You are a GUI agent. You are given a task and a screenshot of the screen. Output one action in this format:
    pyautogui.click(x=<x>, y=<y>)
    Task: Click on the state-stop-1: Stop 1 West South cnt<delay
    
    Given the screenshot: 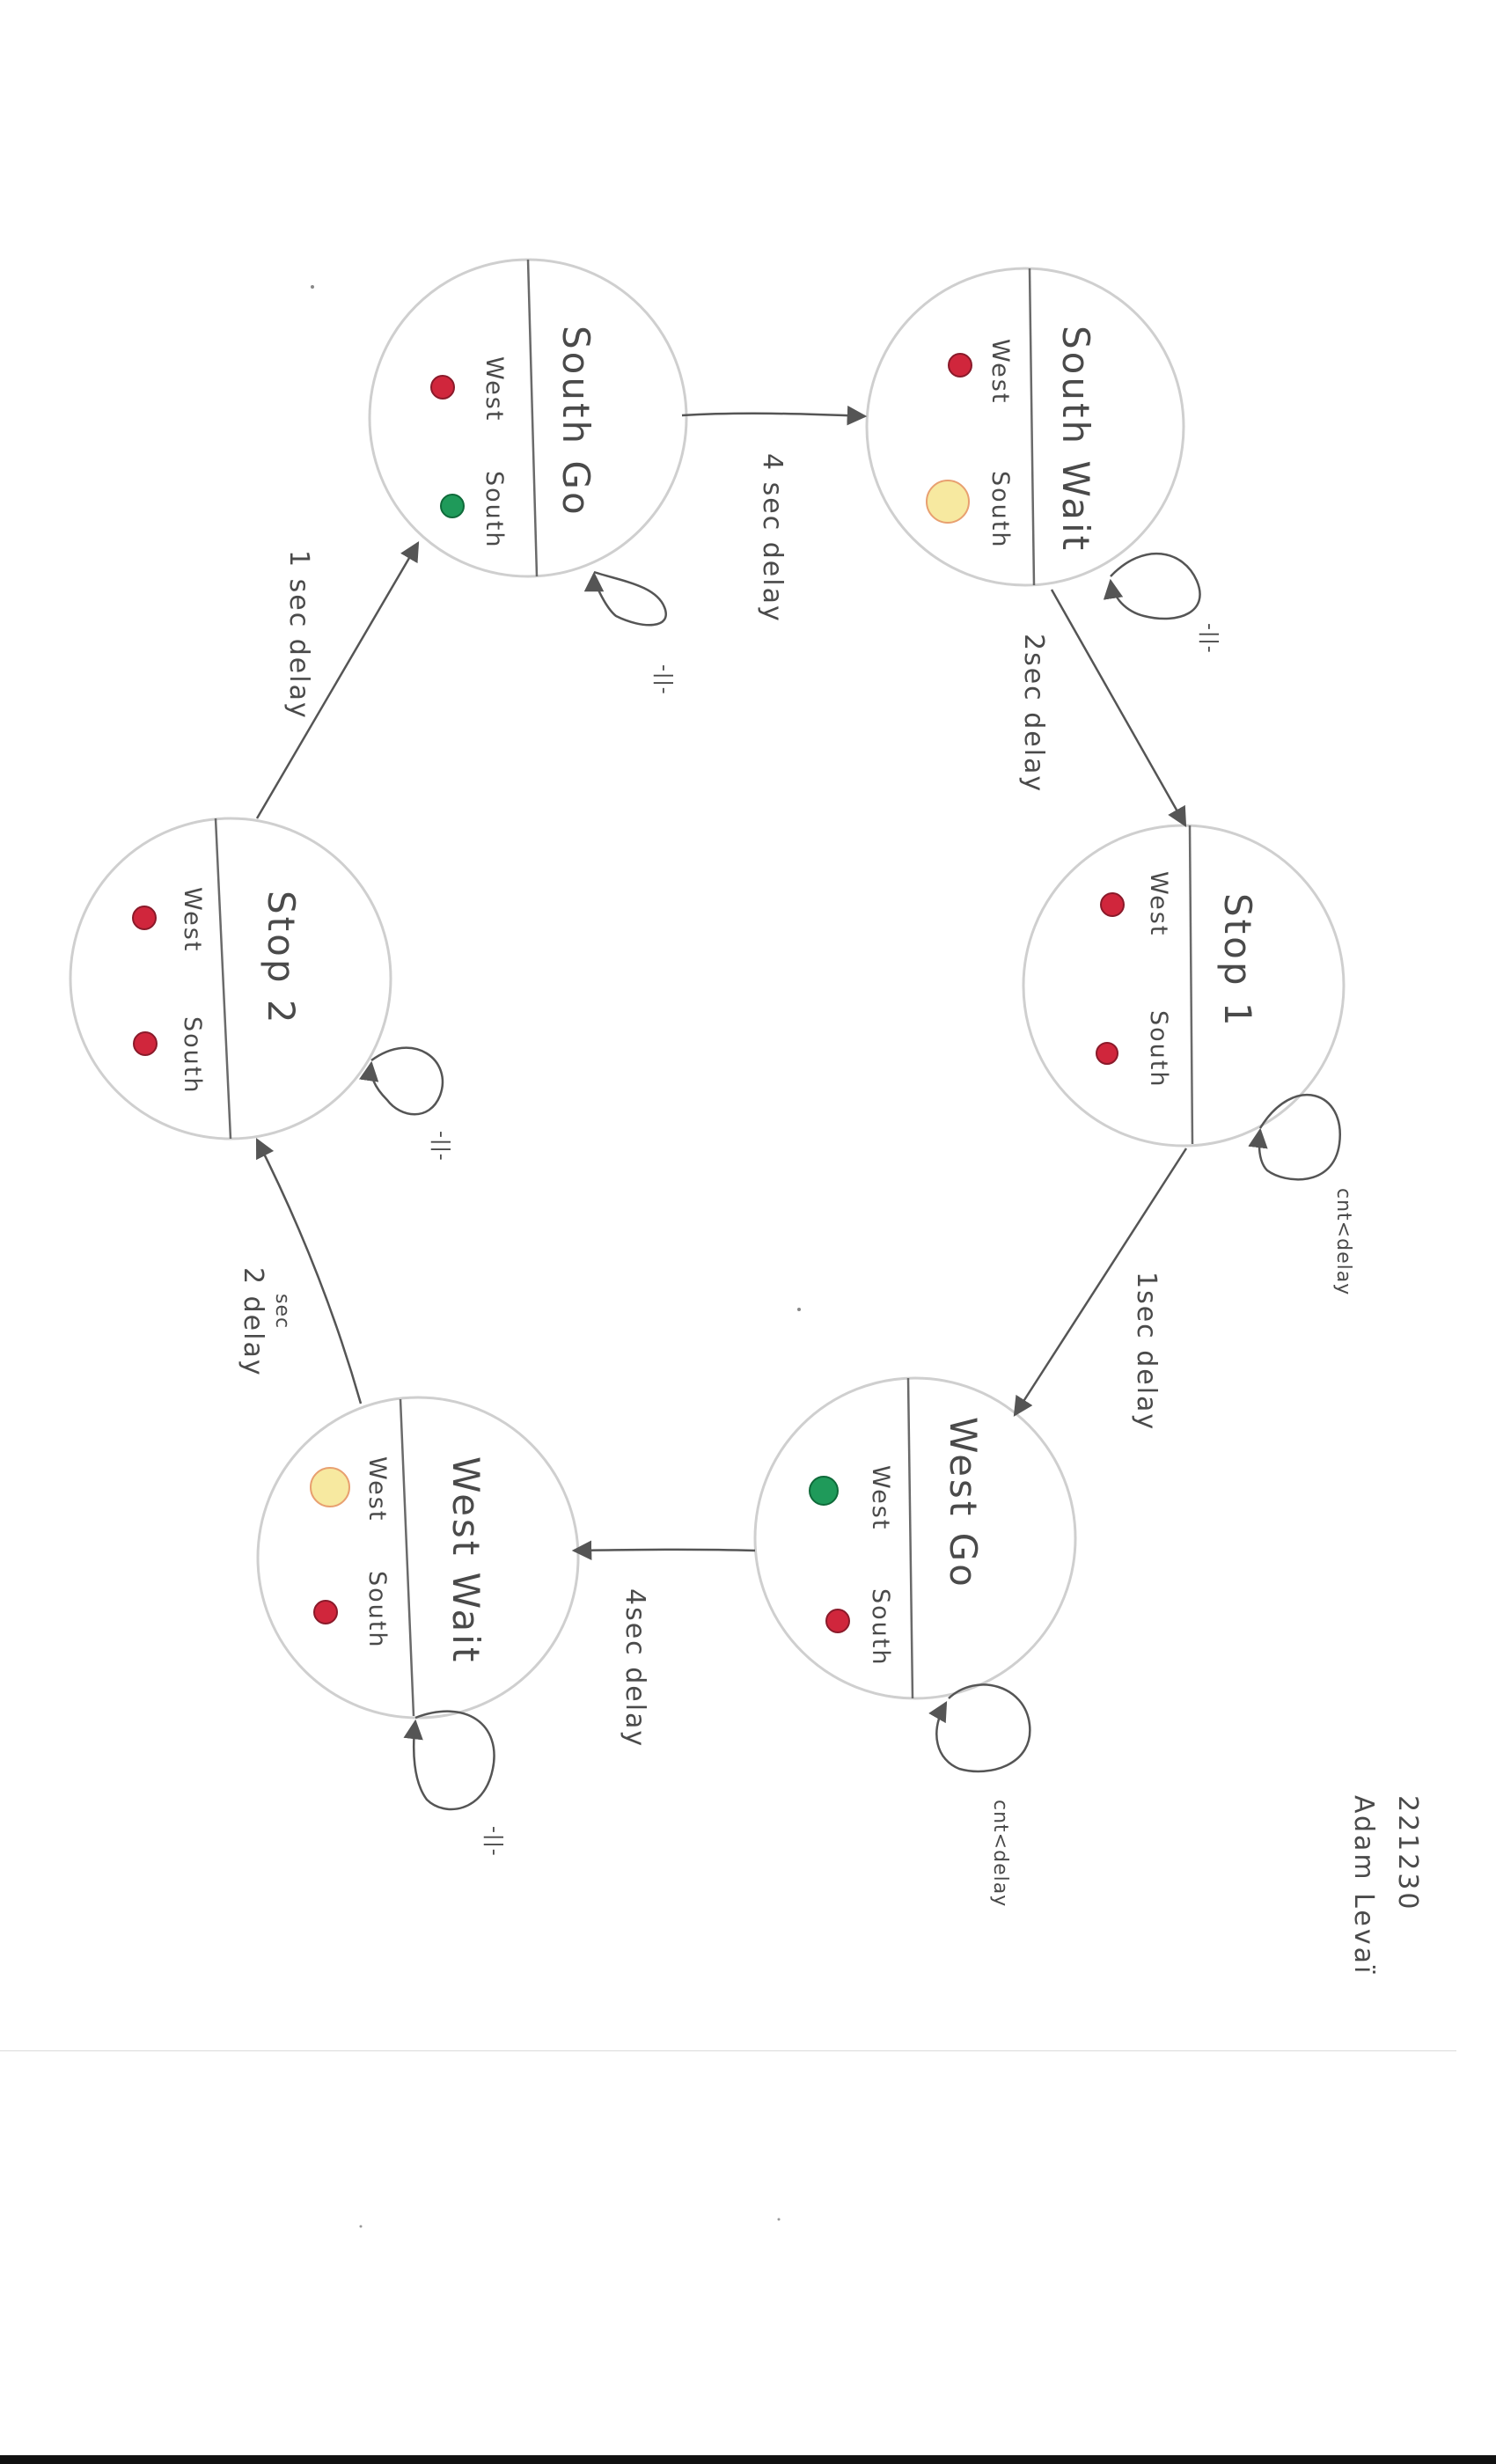 What is the action you would take?
    pyautogui.click(x=1188, y=1059)
    